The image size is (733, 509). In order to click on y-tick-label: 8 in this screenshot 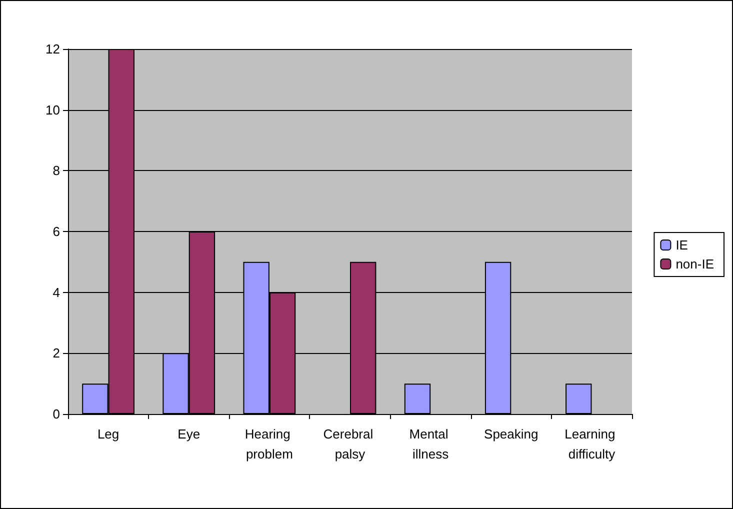, I will do `click(56, 170)`.